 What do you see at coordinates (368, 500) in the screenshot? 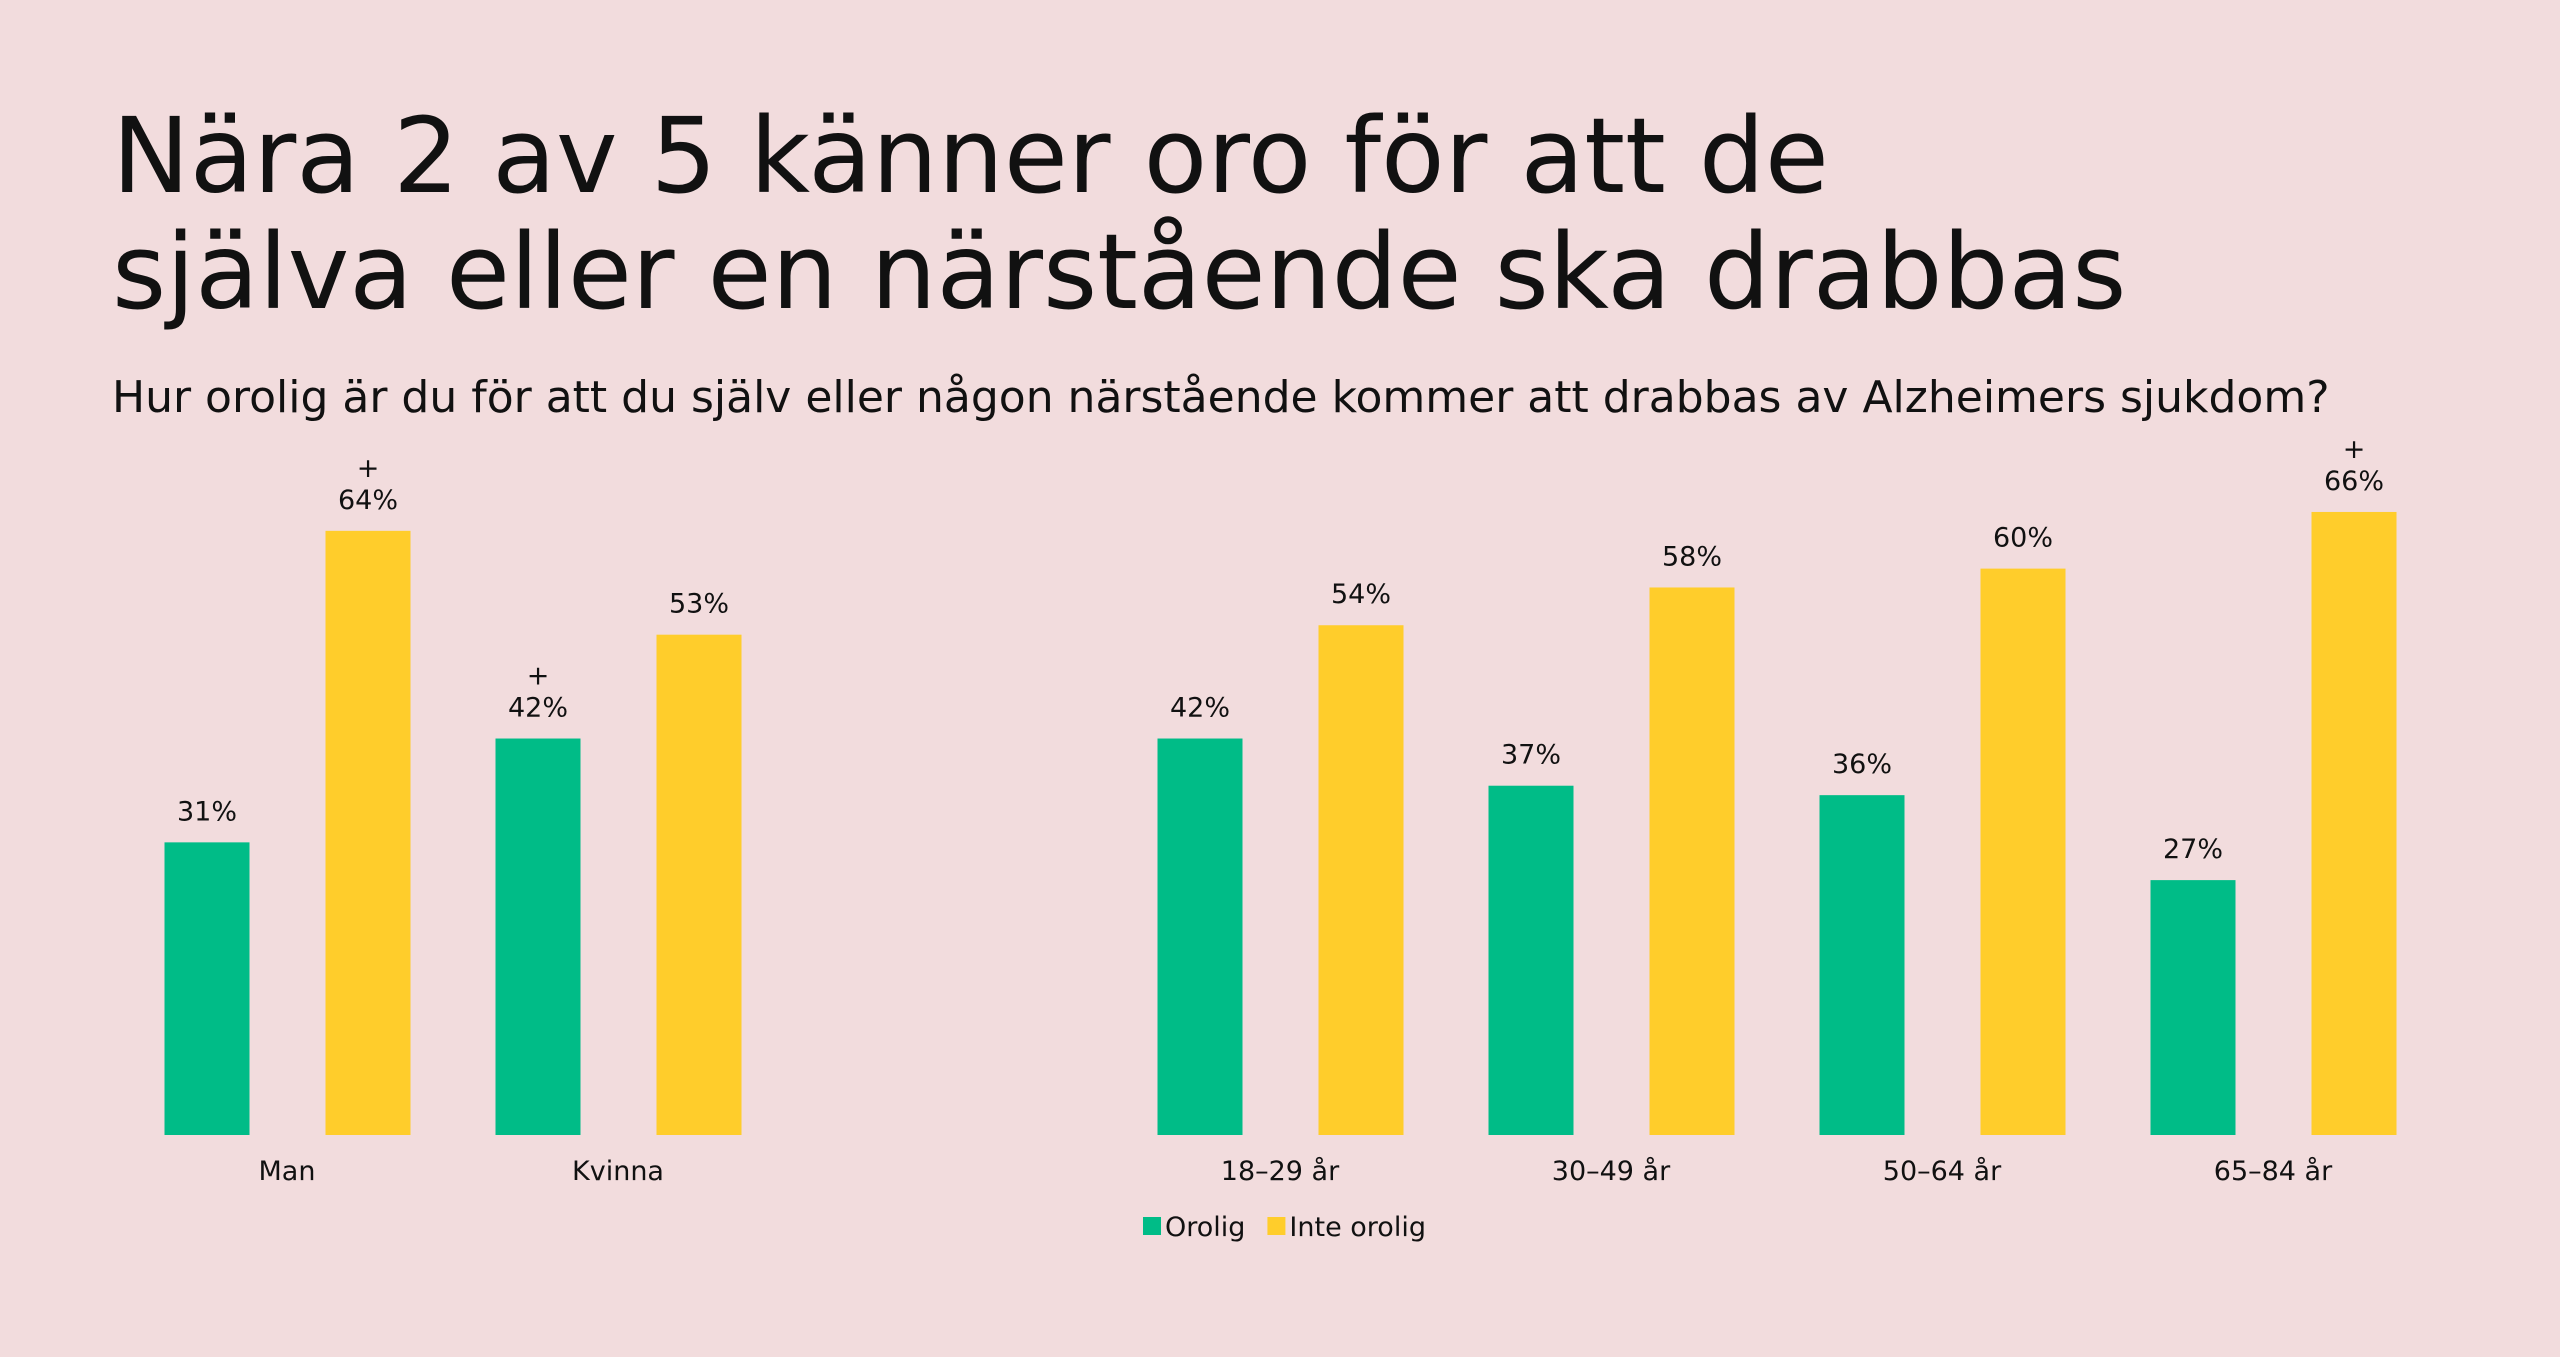
I see `value-label: 64%` at bounding box center [368, 500].